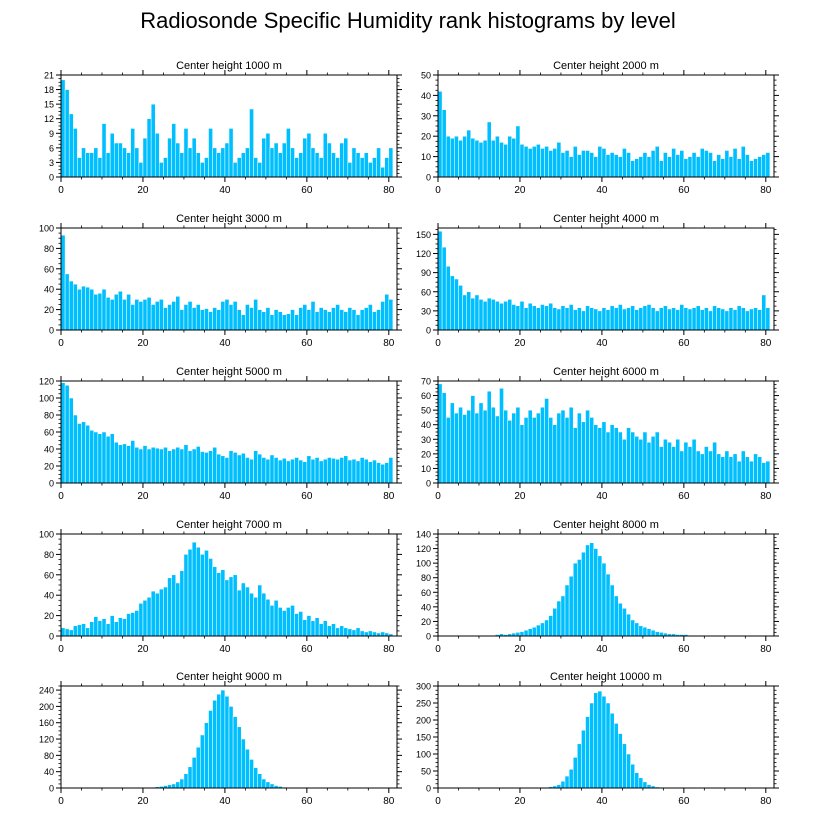 The image size is (816, 824). What do you see at coordinates (600, 128) in the screenshot?
I see `histogram-panel-2: Center height 2000 m 0 20 40 60 80 0 10 20 30 40 50` at bounding box center [600, 128].